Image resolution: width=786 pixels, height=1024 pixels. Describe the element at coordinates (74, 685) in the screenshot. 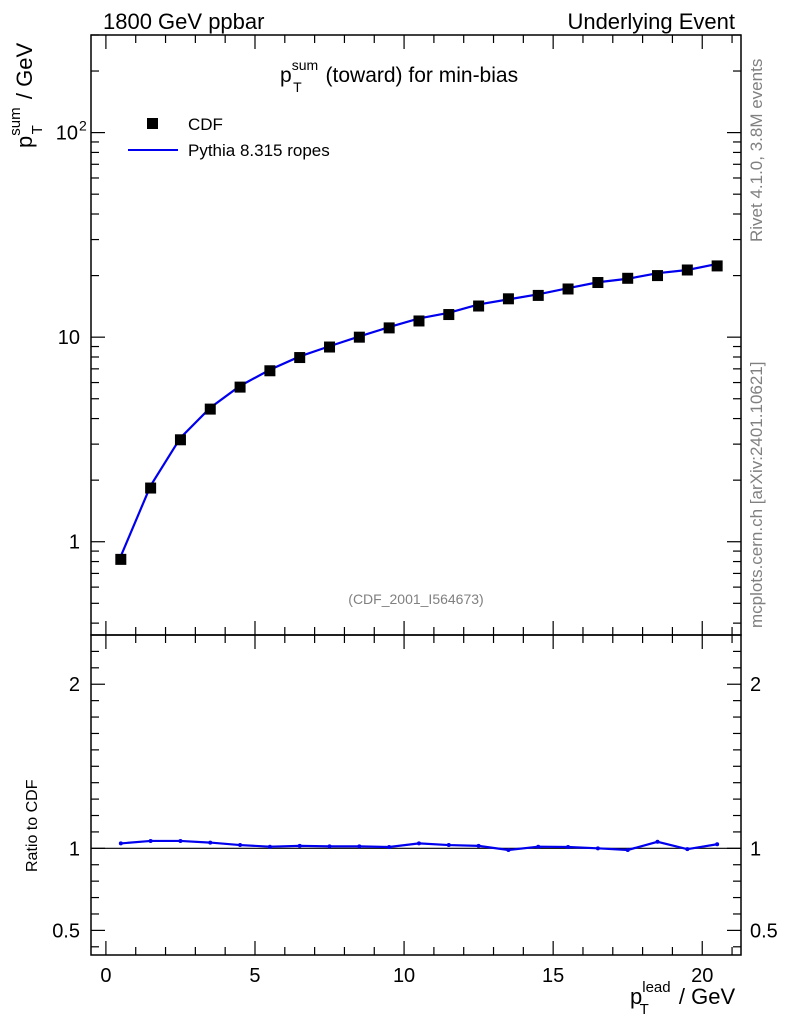

I see `ratio-y-tick-label: 2` at that location.